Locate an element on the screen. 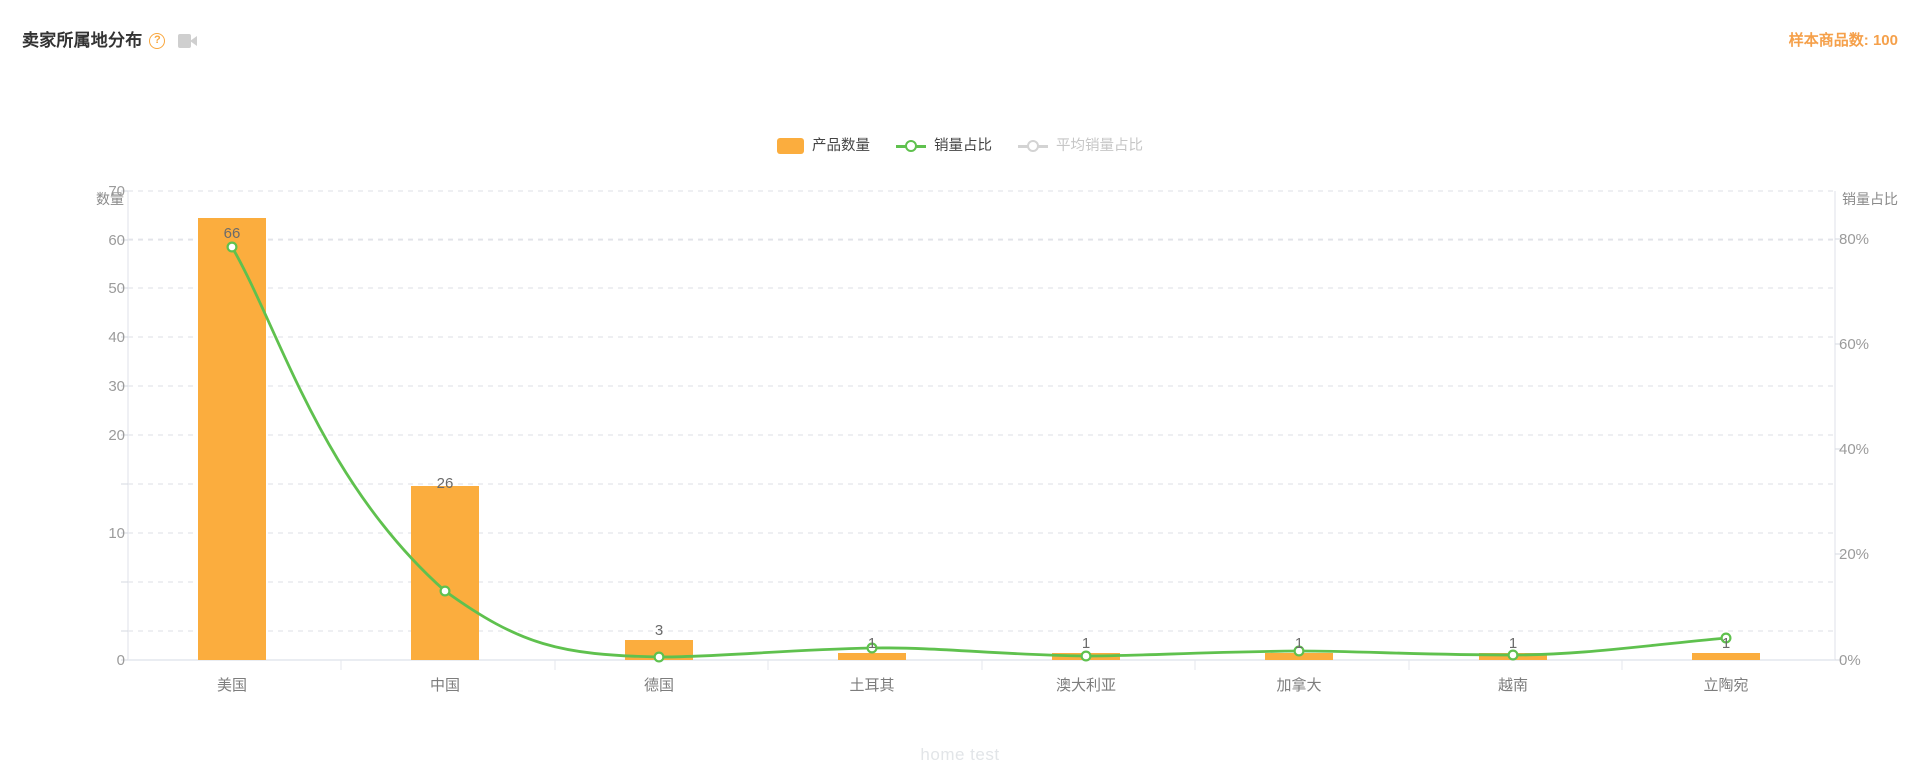 The width and height of the screenshot is (1920, 783). help-icon: ? is located at coordinates (157, 41).